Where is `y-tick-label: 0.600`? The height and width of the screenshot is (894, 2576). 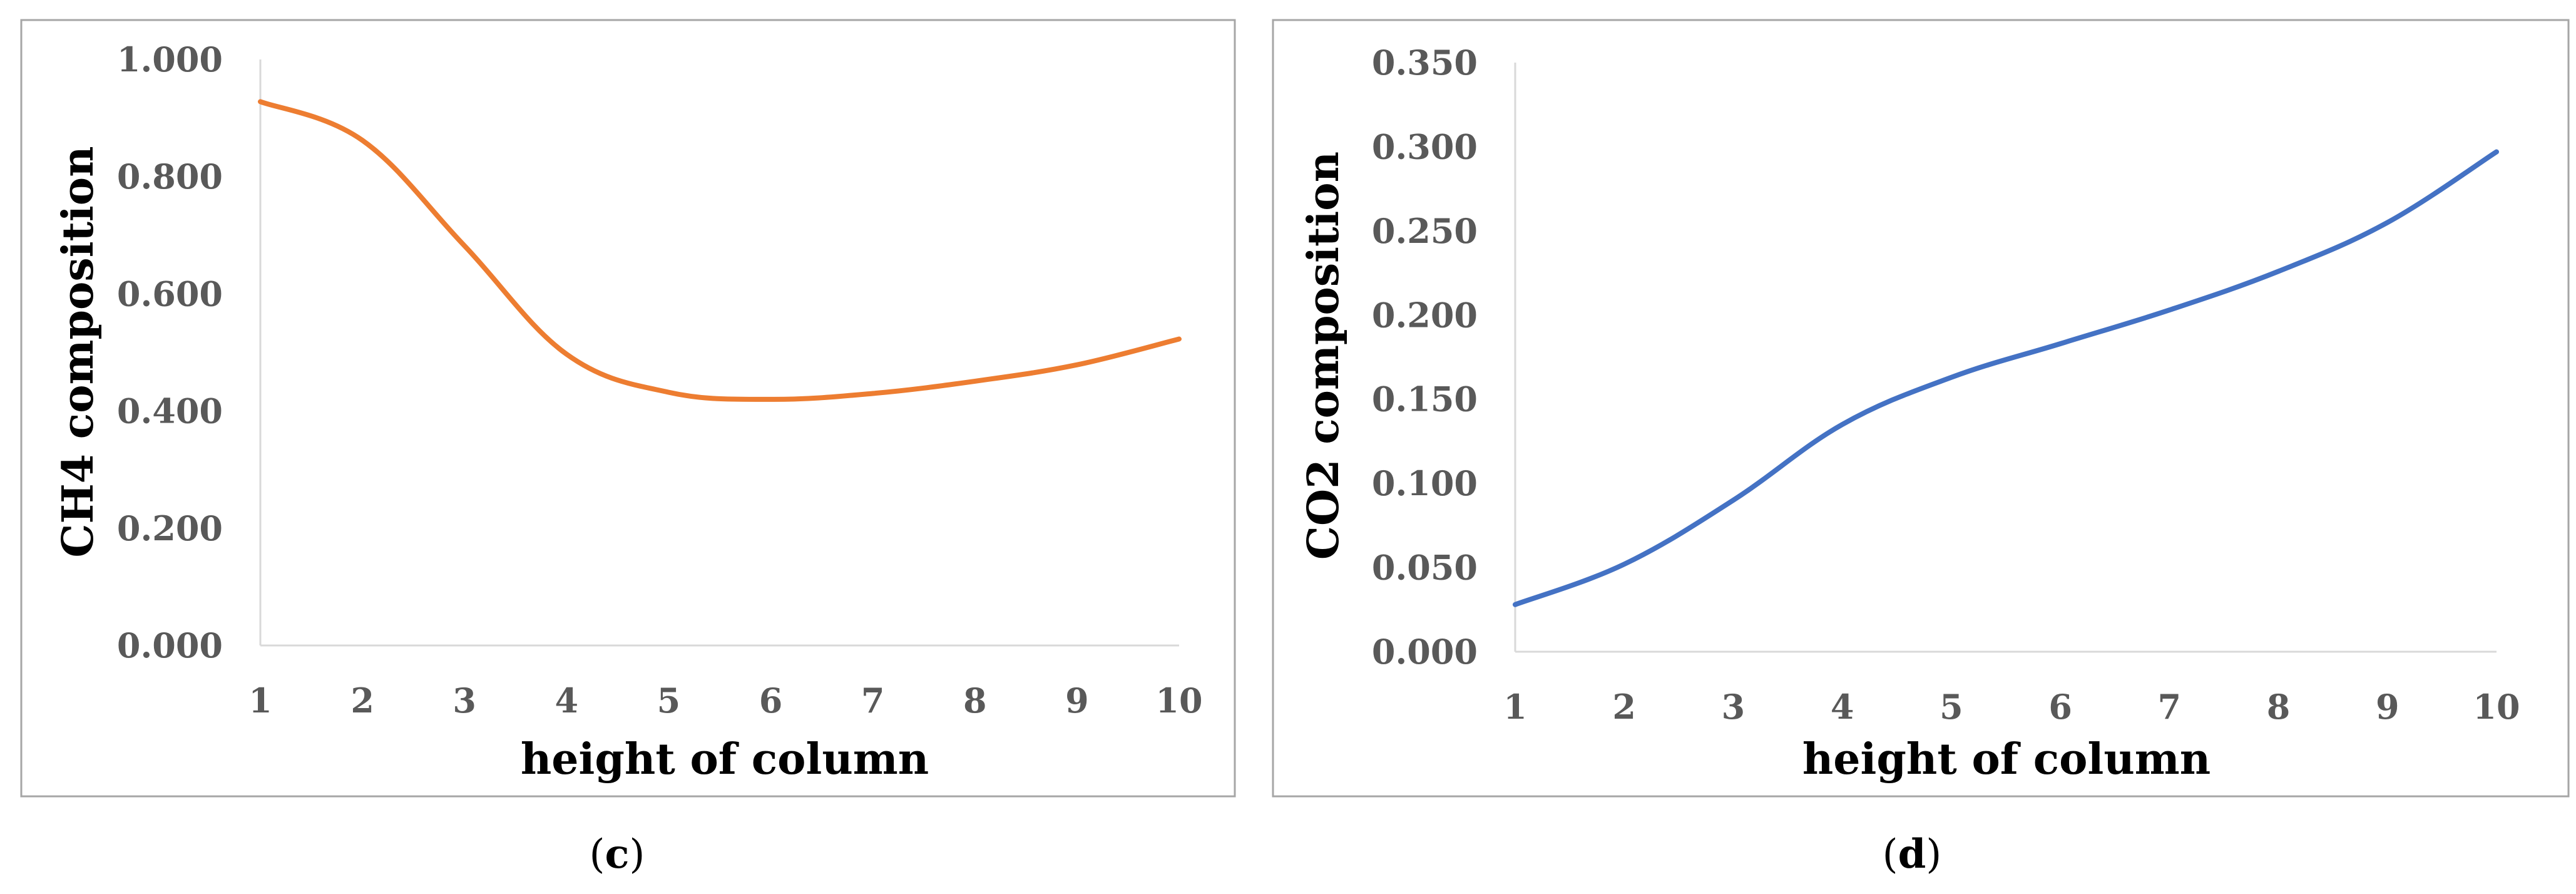
y-tick-label: 0.600 is located at coordinates (170, 294).